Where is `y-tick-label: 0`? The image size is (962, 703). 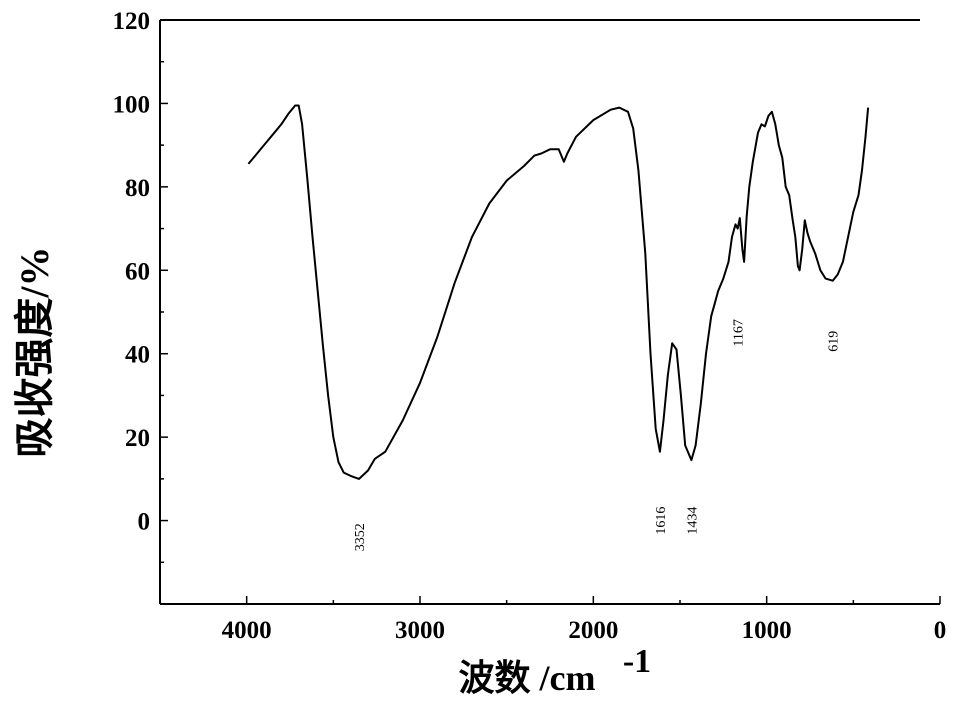 y-tick-label: 0 is located at coordinates (144, 522).